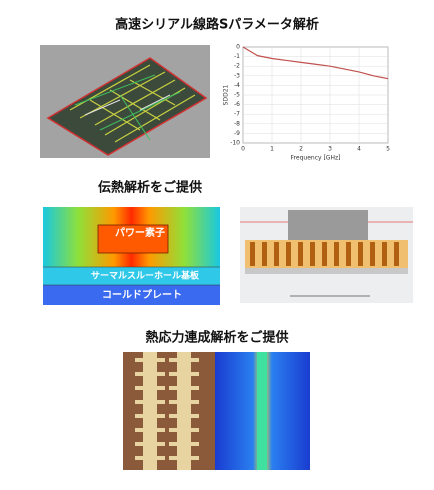 This screenshot has width=434, height=490. What do you see at coordinates (272, 149) in the screenshot?
I see `x-tick-label: 1` at bounding box center [272, 149].